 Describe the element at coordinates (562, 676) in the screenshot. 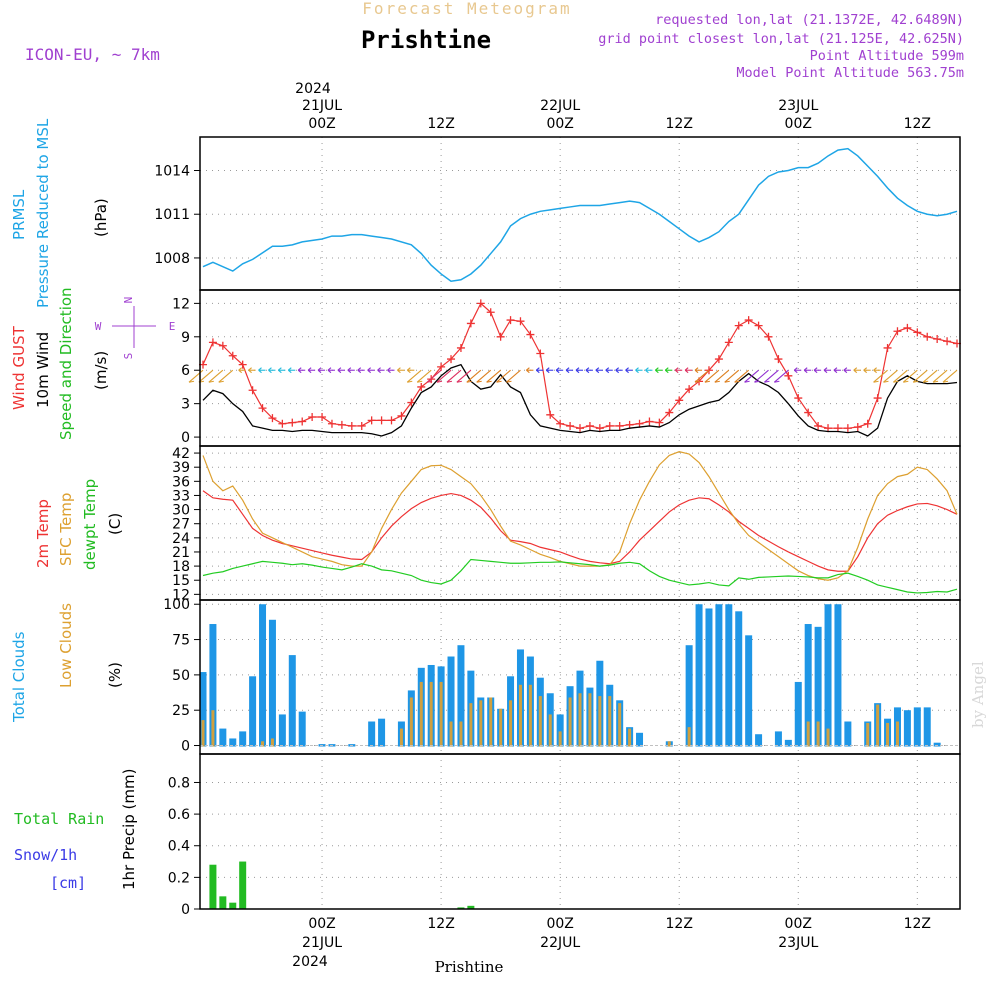

I see `panel-4: 0 25 50 75 100` at that location.